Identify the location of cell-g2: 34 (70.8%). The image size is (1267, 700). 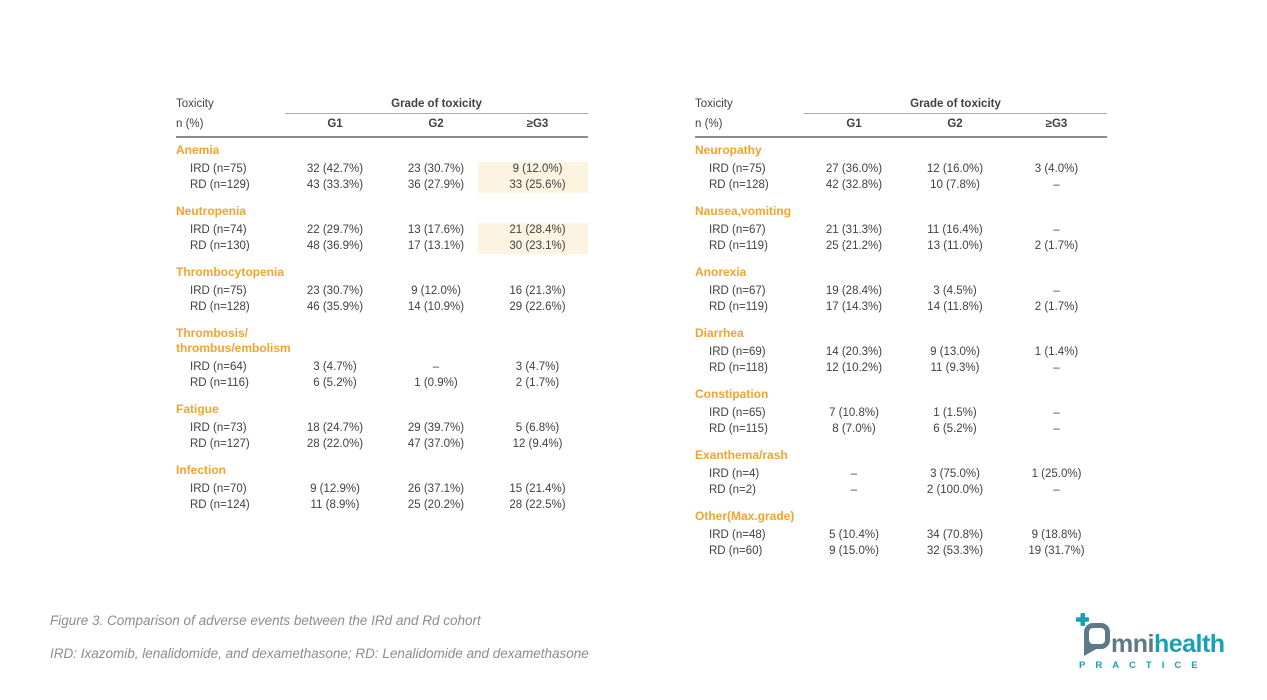
(955, 535).